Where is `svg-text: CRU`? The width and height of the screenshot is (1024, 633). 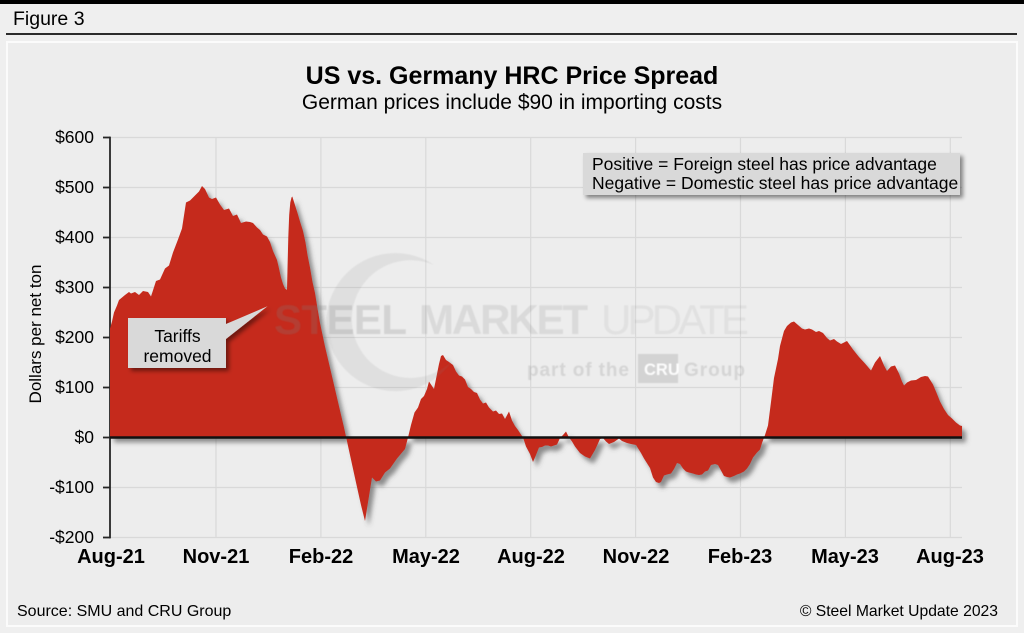 svg-text: CRU is located at coordinates (662, 370).